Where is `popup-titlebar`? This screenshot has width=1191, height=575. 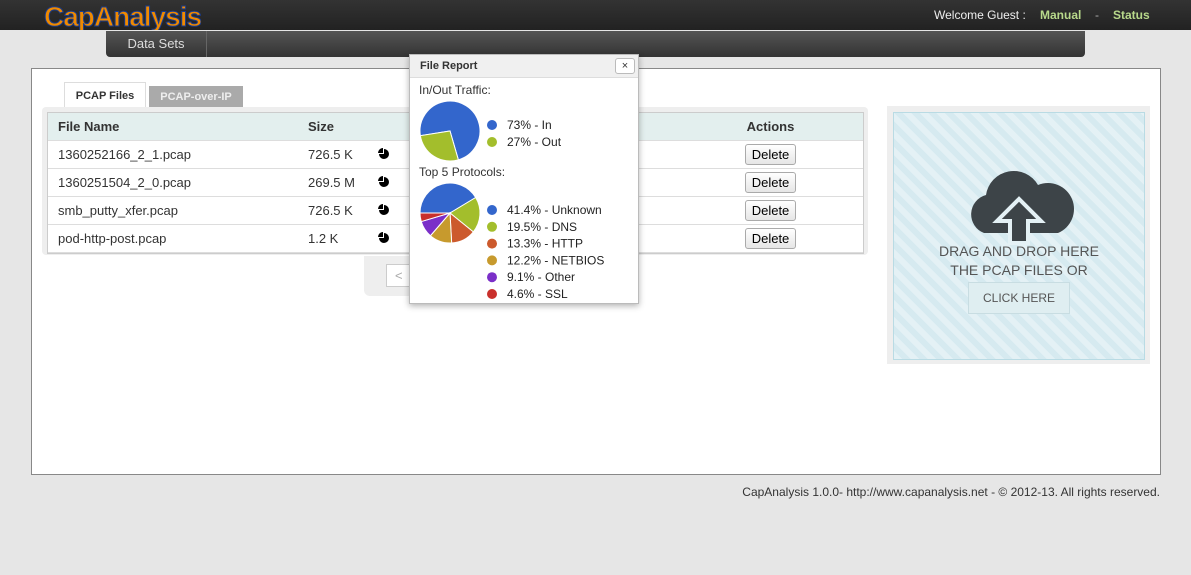 popup-titlebar is located at coordinates (524, 66).